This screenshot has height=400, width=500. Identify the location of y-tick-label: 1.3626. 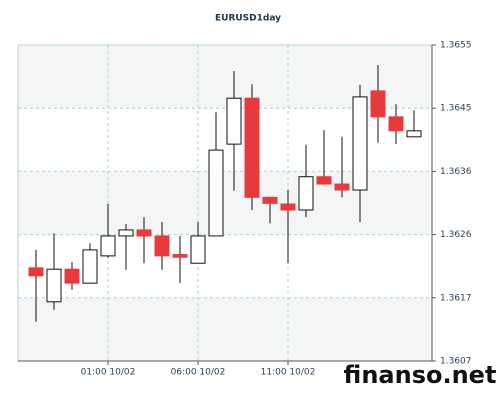
(456, 235).